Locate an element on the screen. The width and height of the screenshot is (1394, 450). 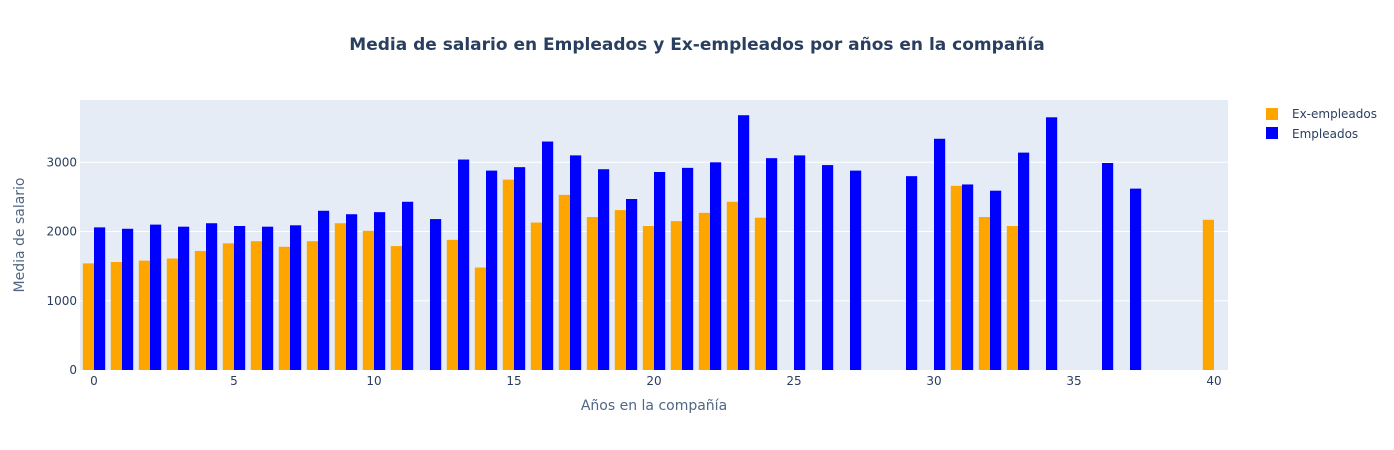
x-tick-label: 20 is located at coordinates (653, 381).